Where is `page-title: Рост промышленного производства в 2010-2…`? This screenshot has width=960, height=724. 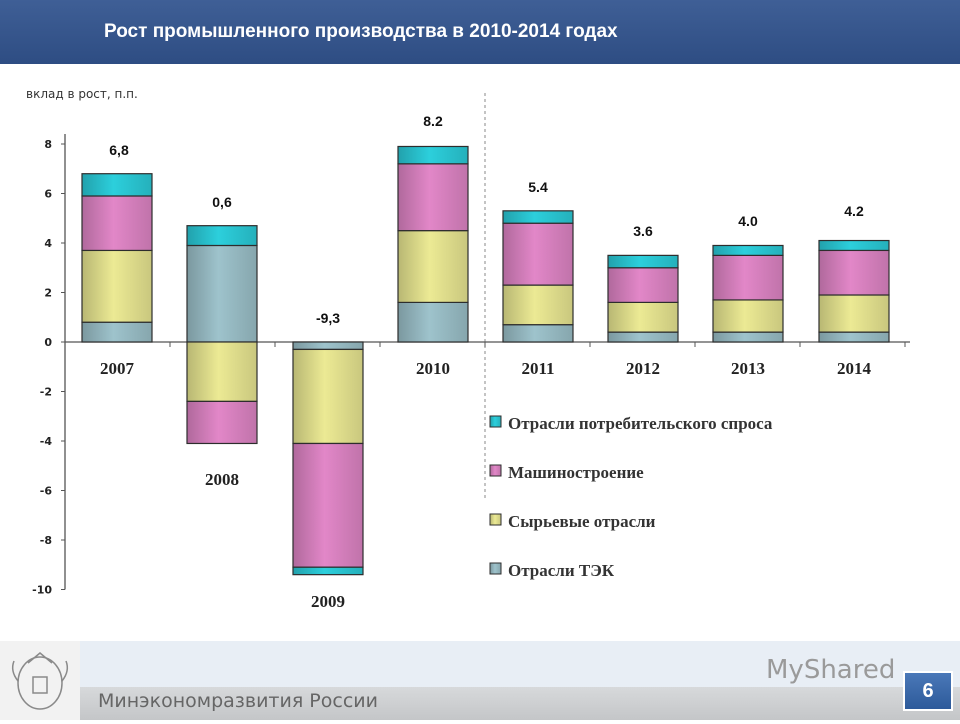 page-title: Рост промышленного производства в 2010-2… is located at coordinates (361, 31).